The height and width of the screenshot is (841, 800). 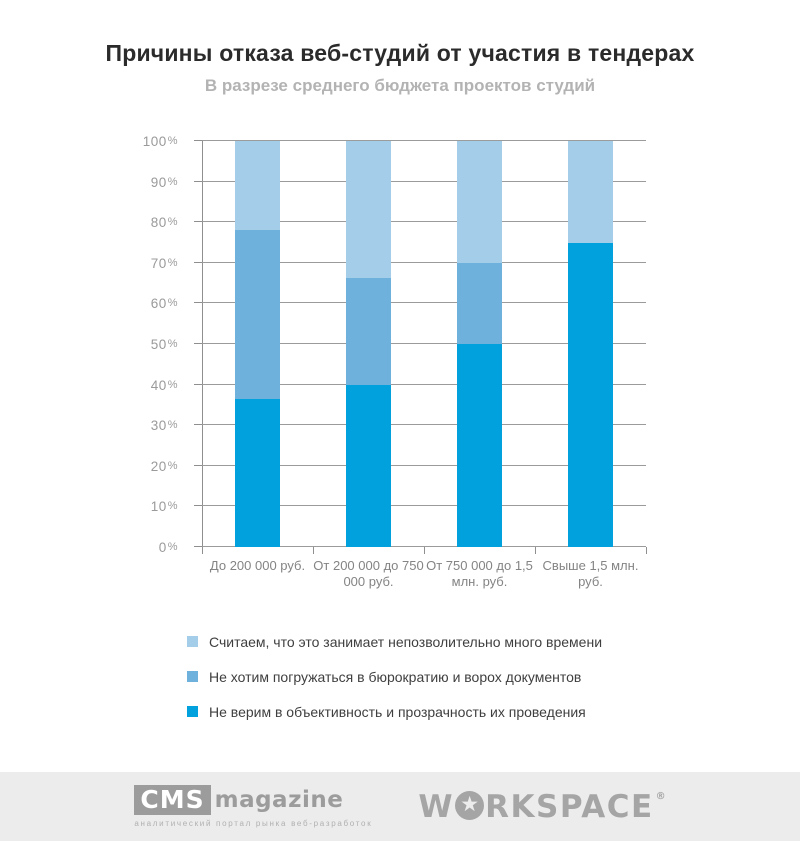 I want to click on x-axis-label-3: Свыше 1,5 млн. руб., so click(x=590, y=573).